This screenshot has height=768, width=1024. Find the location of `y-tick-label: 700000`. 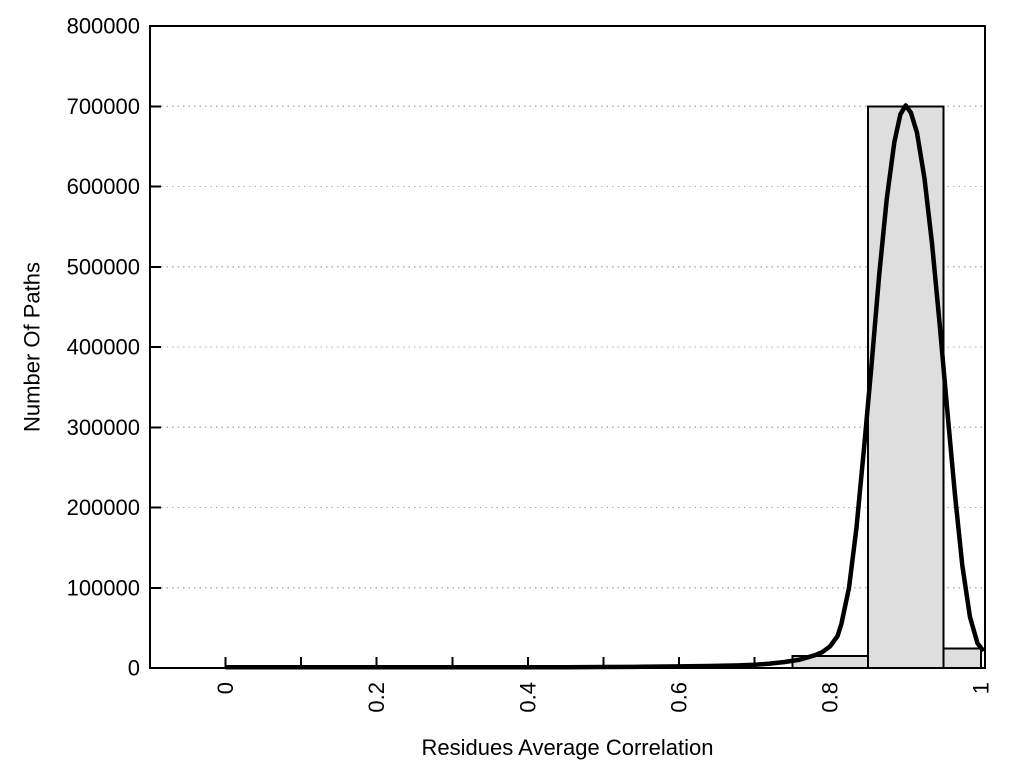

y-tick-label: 700000 is located at coordinates (103, 106).